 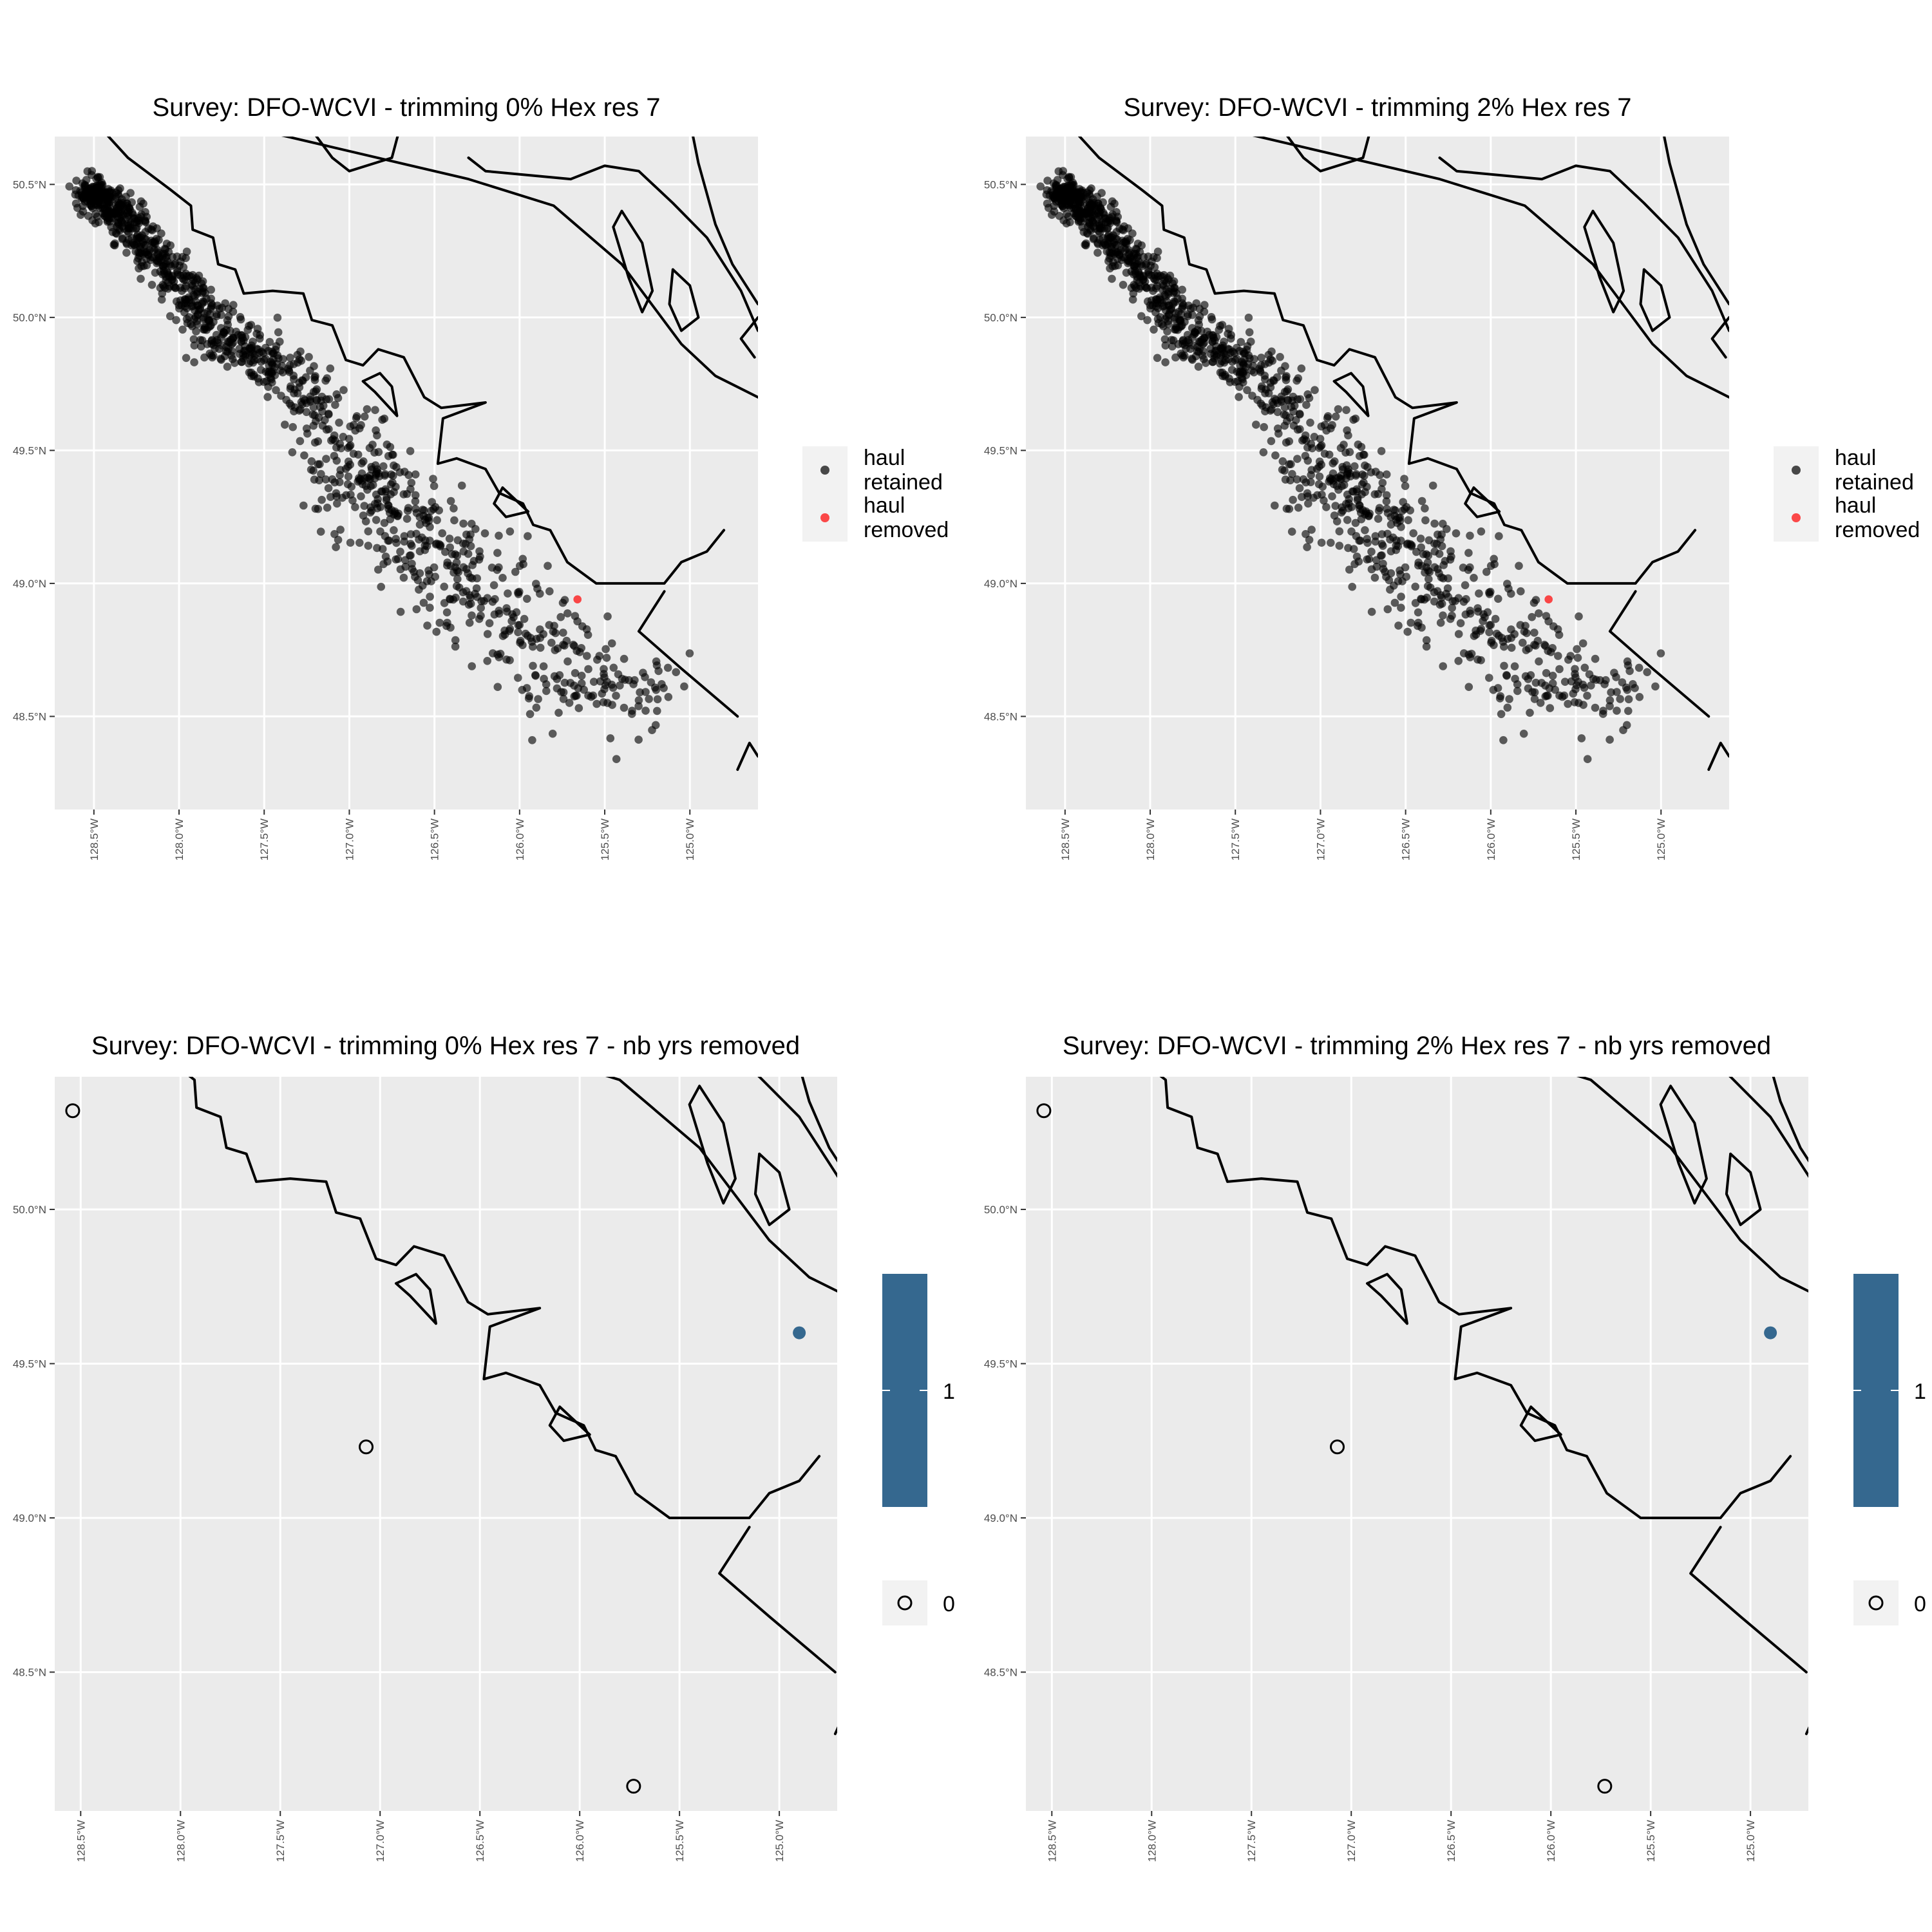 What do you see at coordinates (1876, 1603) in the screenshot?
I see `legend-key` at bounding box center [1876, 1603].